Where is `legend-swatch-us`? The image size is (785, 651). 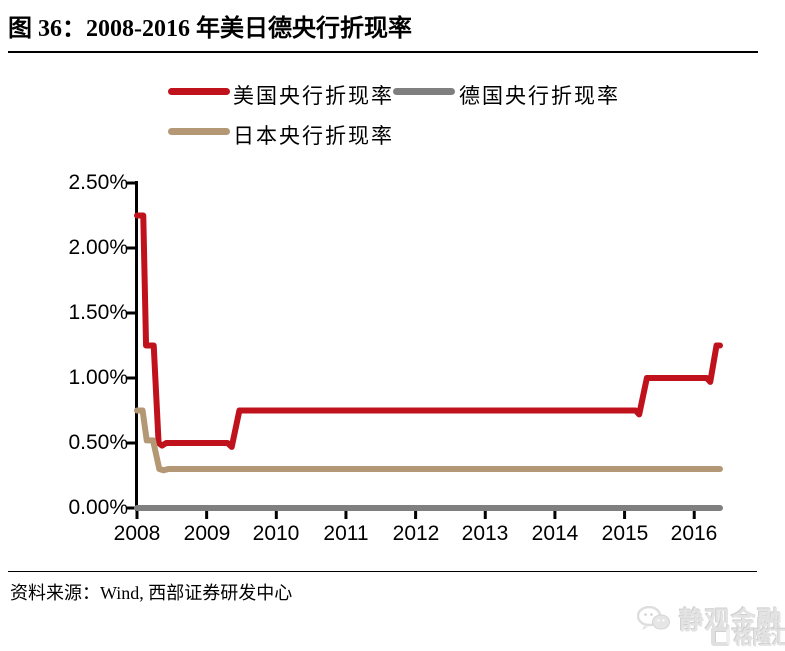
legend-swatch-us is located at coordinates (199, 91).